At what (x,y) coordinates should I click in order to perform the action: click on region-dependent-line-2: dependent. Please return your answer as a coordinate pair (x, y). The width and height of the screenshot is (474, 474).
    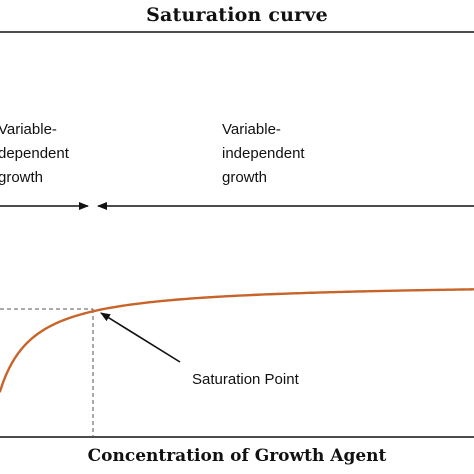
    Looking at the image, I should click on (35, 153).